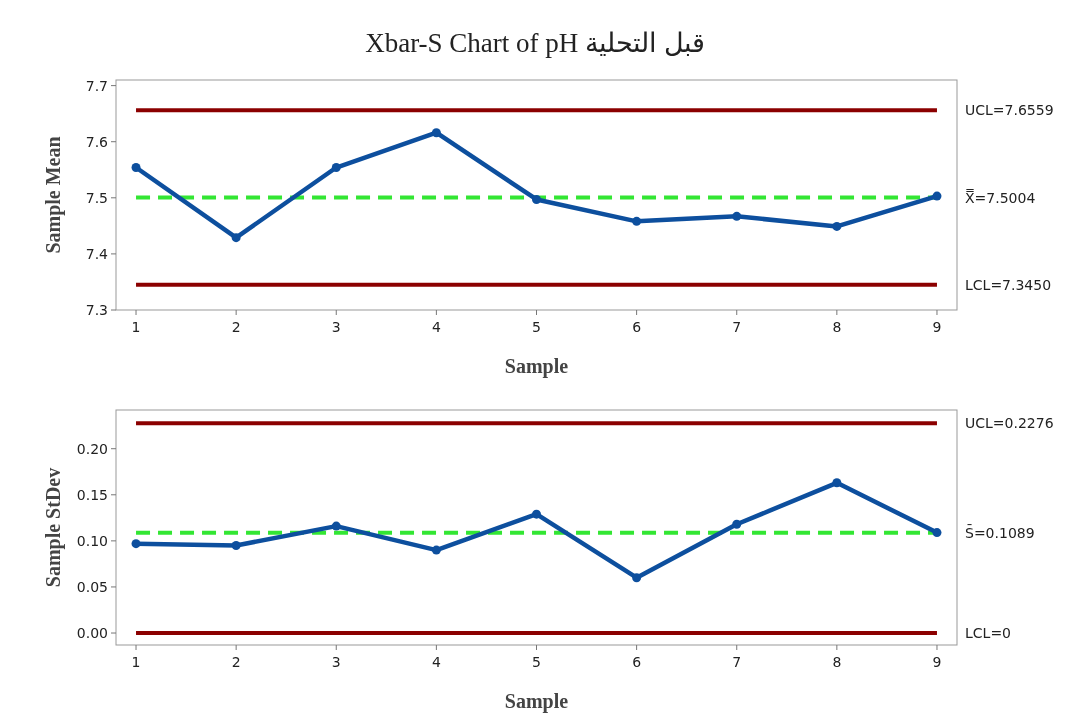  Describe the element at coordinates (1000, 197) in the screenshot. I see `ref-line-label: X̿=7.5004` at that location.